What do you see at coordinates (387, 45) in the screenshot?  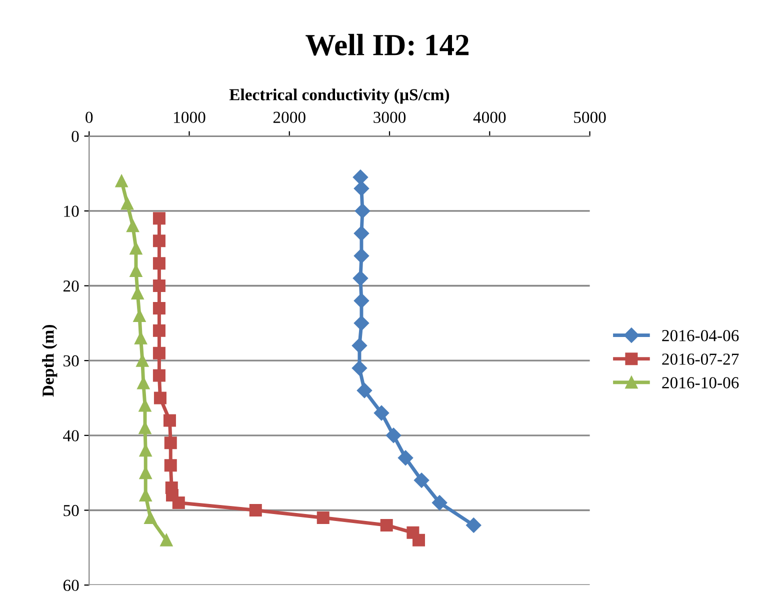 I see `chart-title: Well ID: 142` at bounding box center [387, 45].